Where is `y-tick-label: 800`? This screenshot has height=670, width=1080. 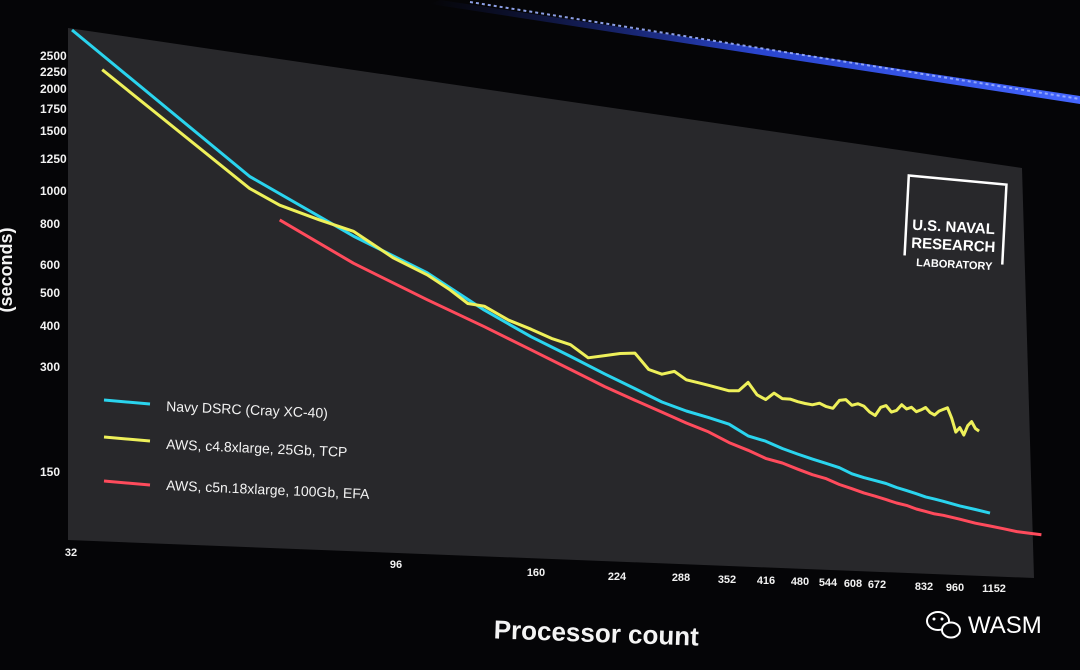 y-tick-label: 800 is located at coordinates (50, 224).